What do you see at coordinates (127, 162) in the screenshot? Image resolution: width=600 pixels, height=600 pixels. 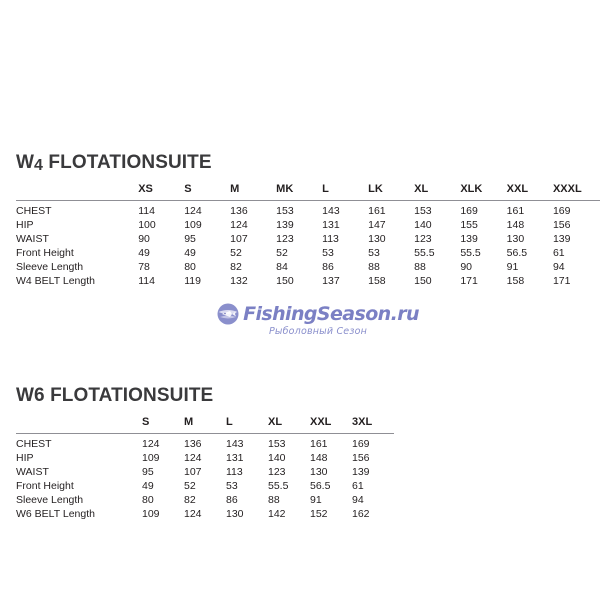 I see `table-title-w4-suffix: FLOTATIONSUITE` at bounding box center [127, 162].